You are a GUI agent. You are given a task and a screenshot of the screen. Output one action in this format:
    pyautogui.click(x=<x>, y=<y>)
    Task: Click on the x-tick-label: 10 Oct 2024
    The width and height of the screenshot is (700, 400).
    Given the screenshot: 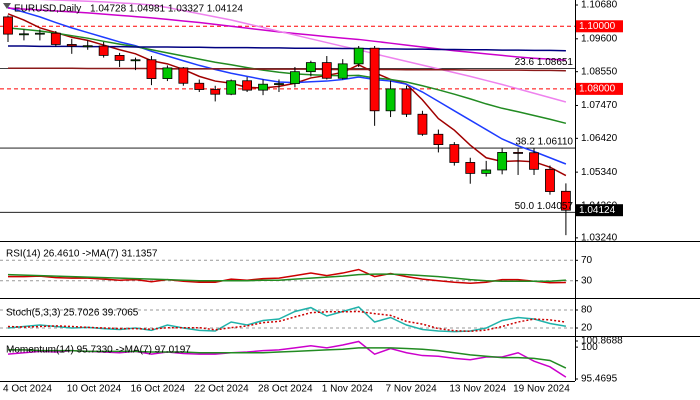 What is the action you would take?
    pyautogui.click(x=94, y=389)
    